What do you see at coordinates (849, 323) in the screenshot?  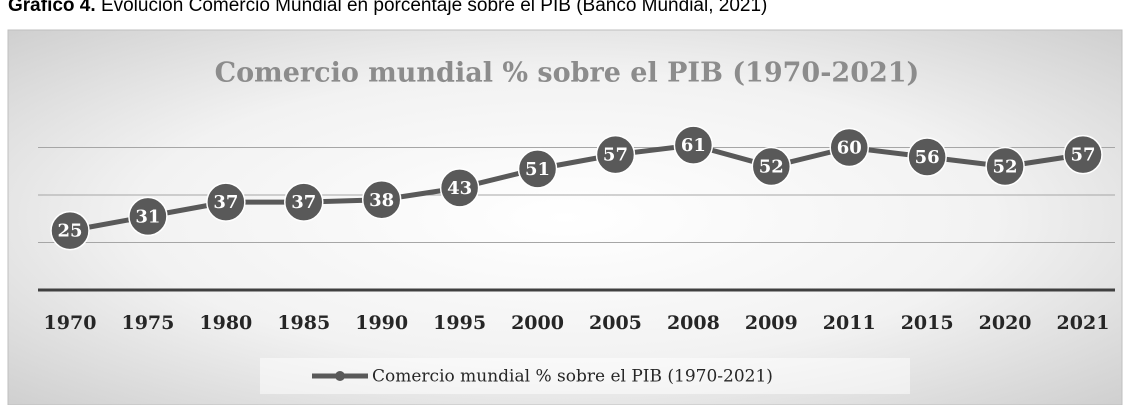 I see `x-tick-label: 2011` at bounding box center [849, 323].